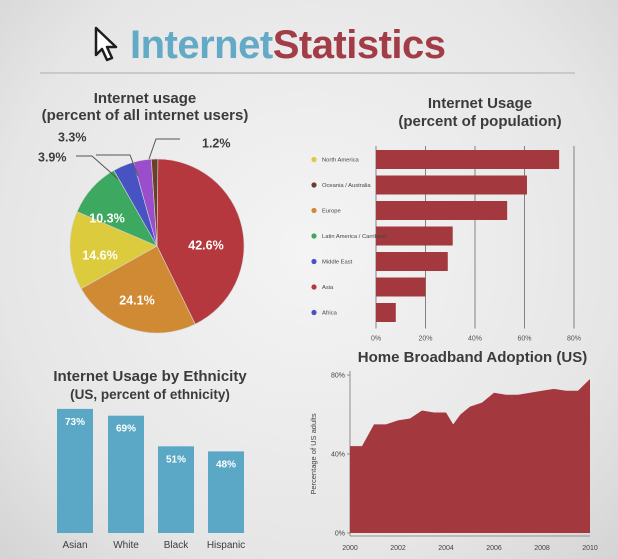 Image resolution: width=618 pixels, height=559 pixels. I want to click on ethnicity-bar-value: 69%, so click(126, 429).